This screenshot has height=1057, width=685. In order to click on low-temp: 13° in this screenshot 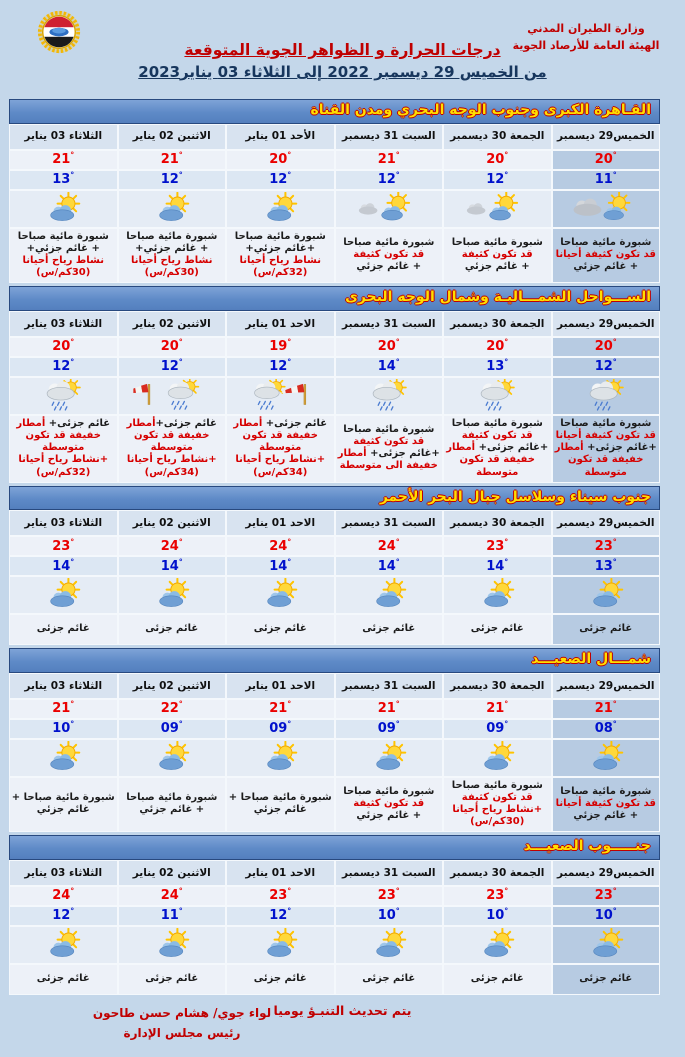, I will do `click(63, 179)`.